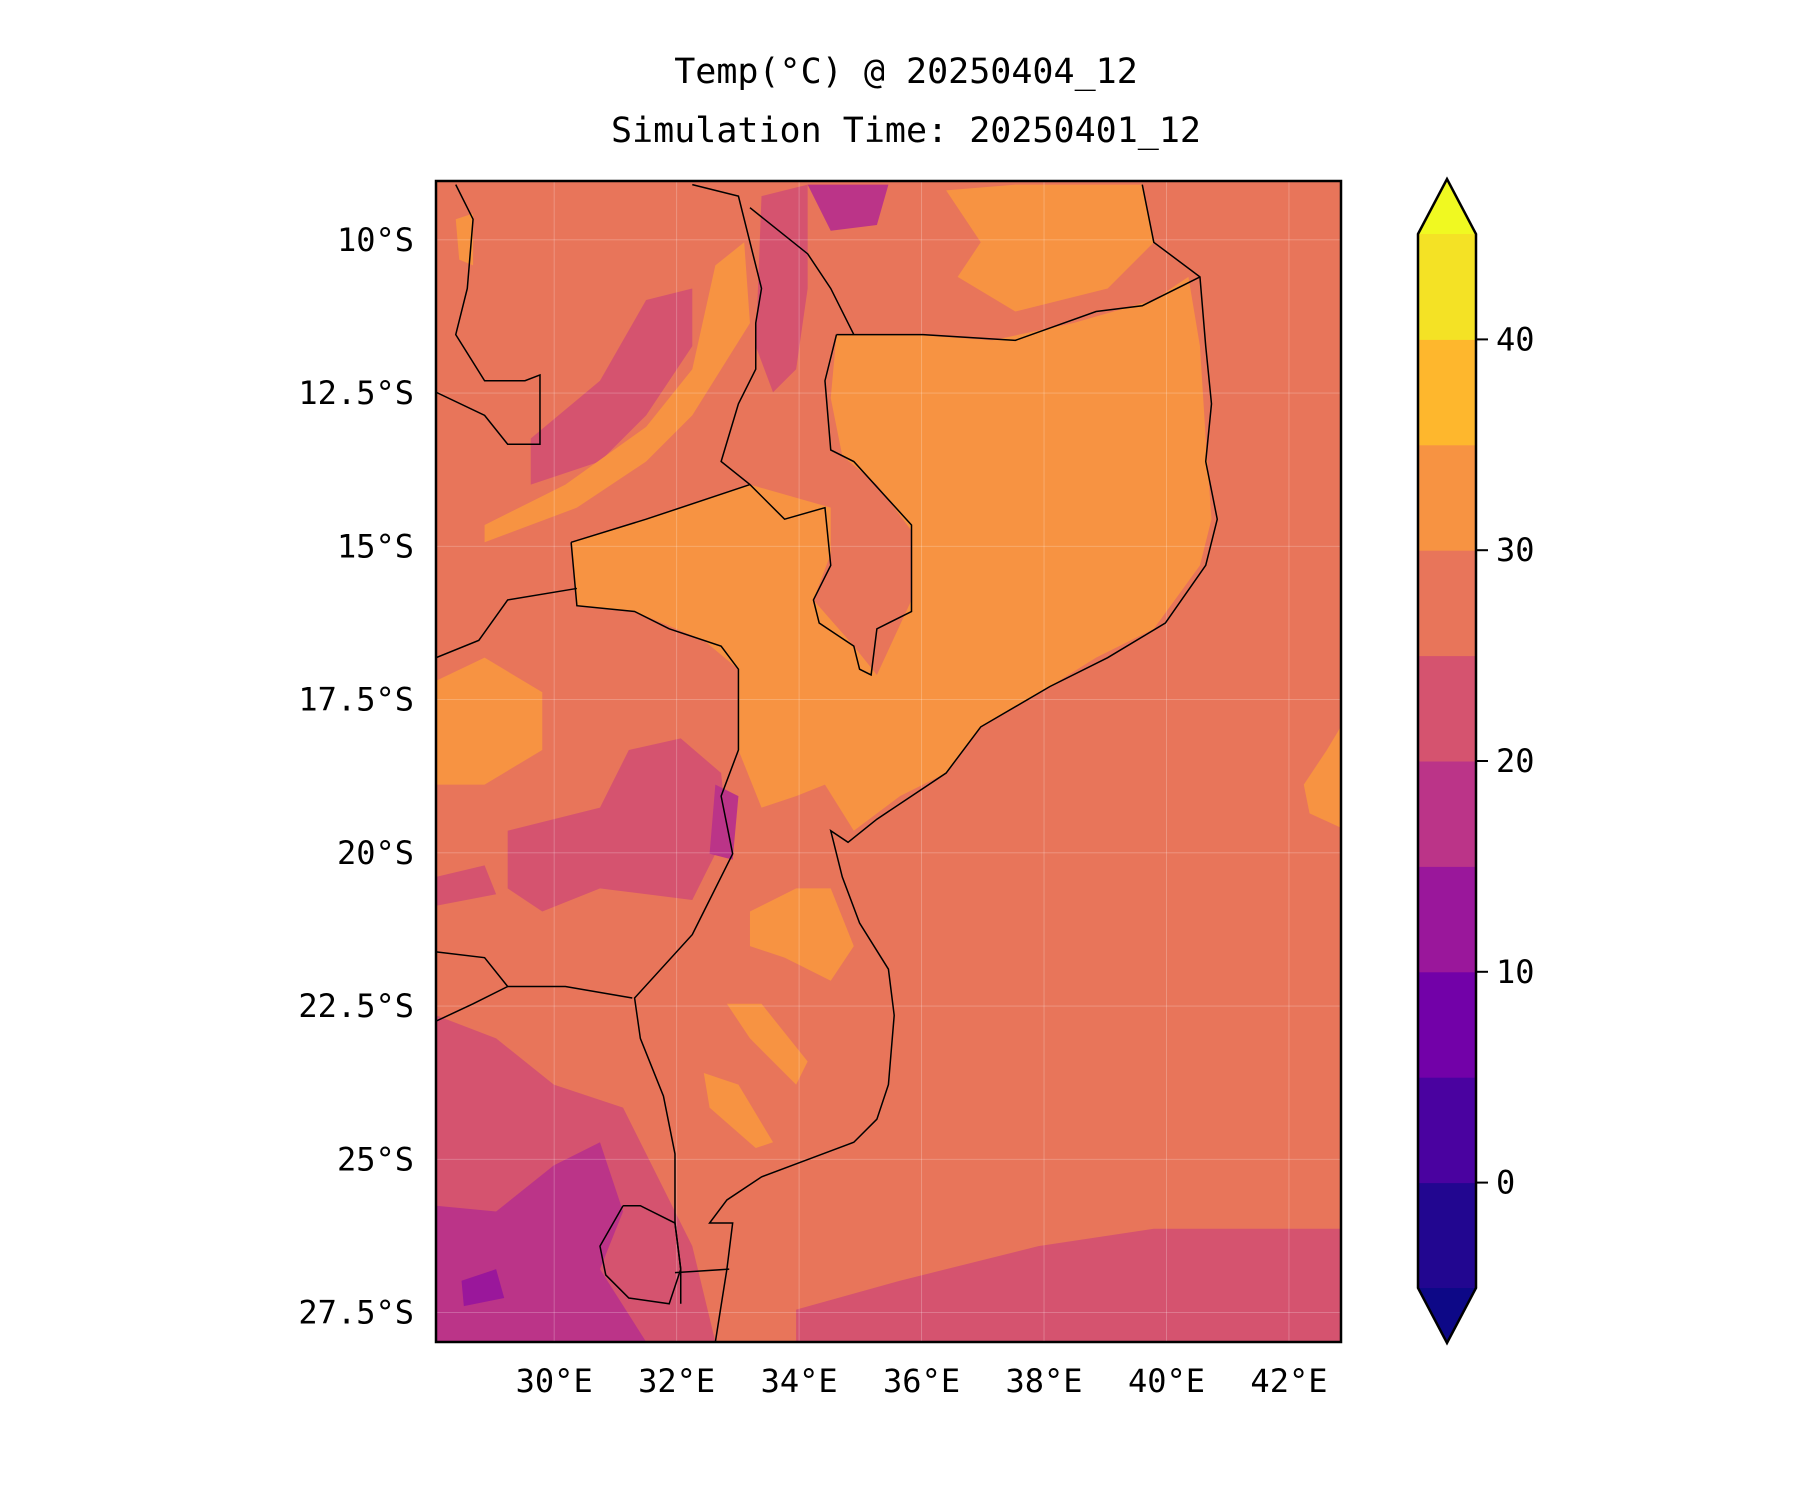 The height and width of the screenshot is (1500, 1800). Describe the element at coordinates (472, 1003) in the screenshot. I see `border-botswana-southafrica` at that location.